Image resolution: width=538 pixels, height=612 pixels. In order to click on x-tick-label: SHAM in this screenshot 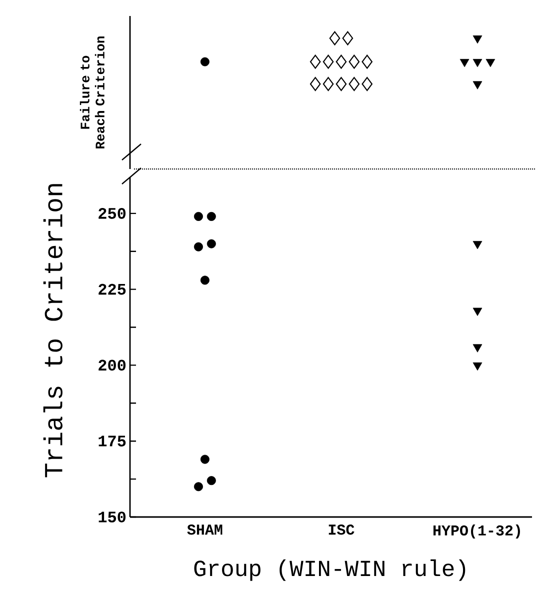, I will do `click(204, 529)`.